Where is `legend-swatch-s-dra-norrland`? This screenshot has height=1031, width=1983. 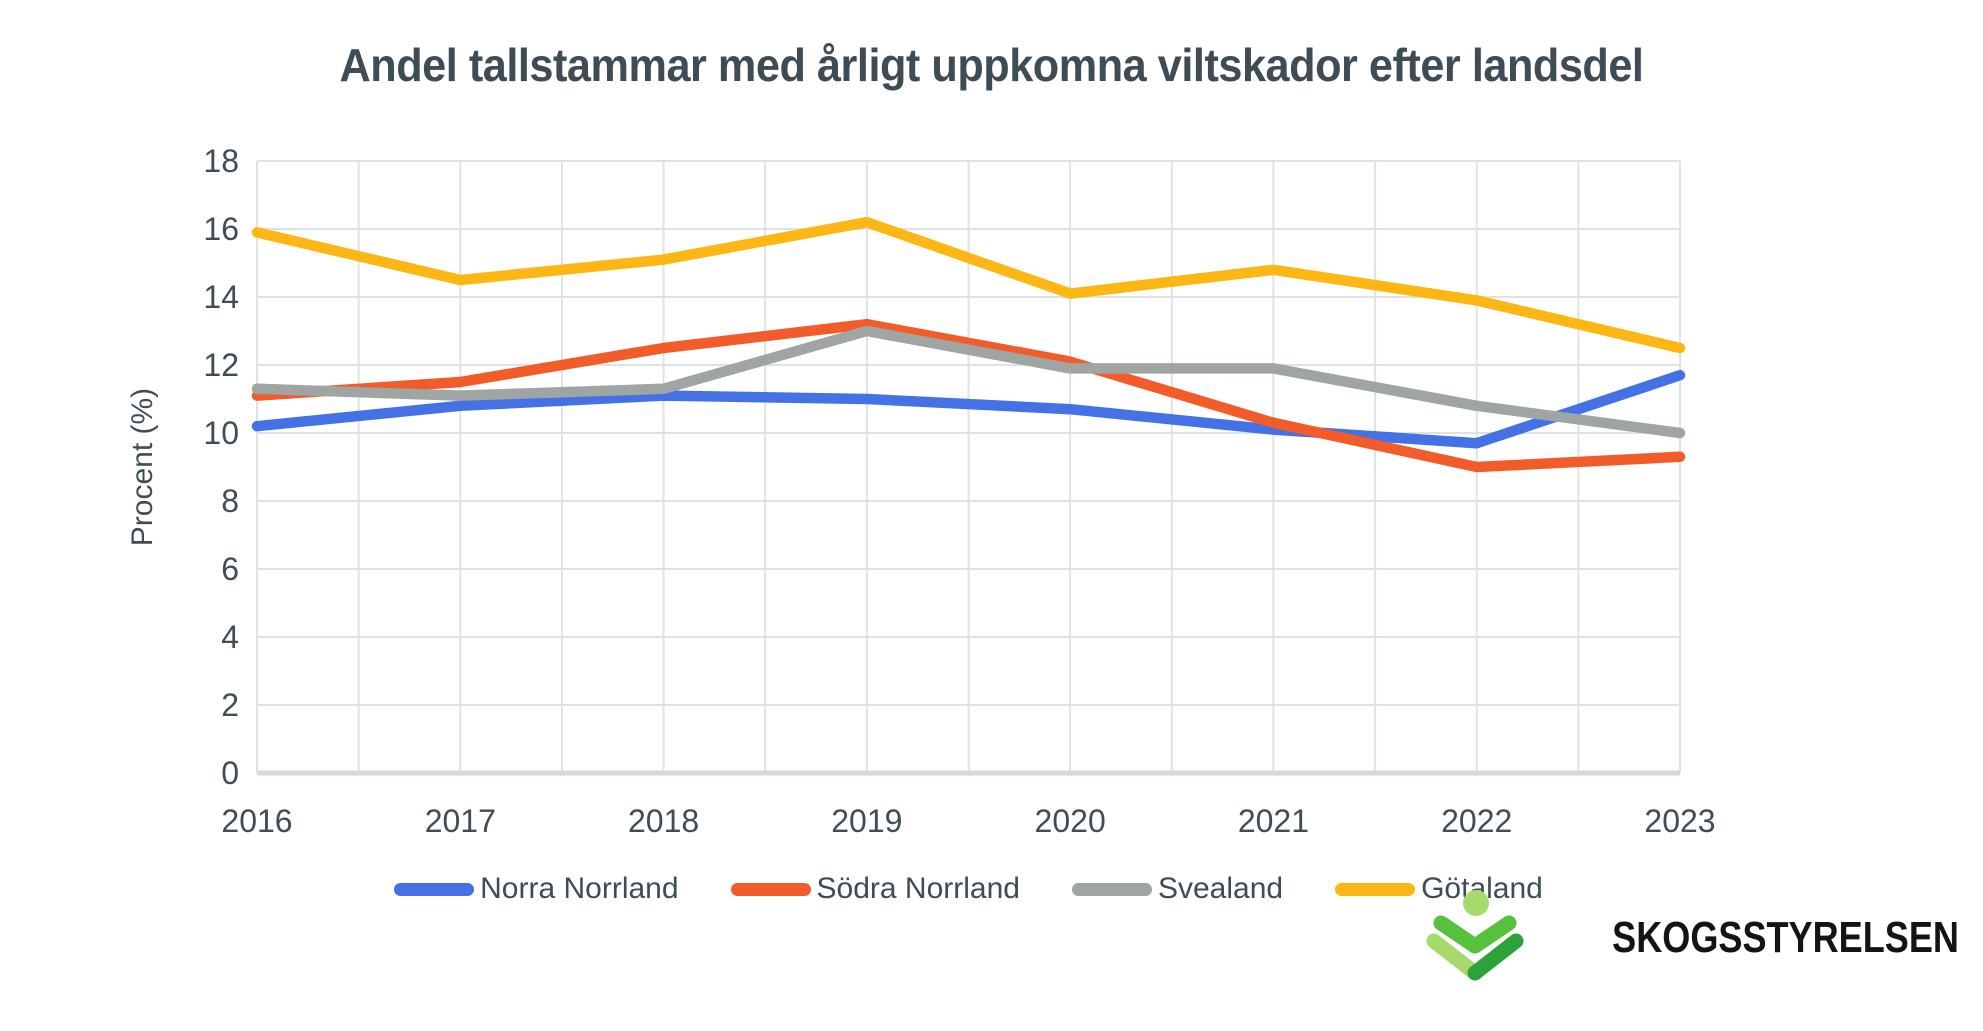 legend-swatch-s-dra-norrland is located at coordinates (770, 889).